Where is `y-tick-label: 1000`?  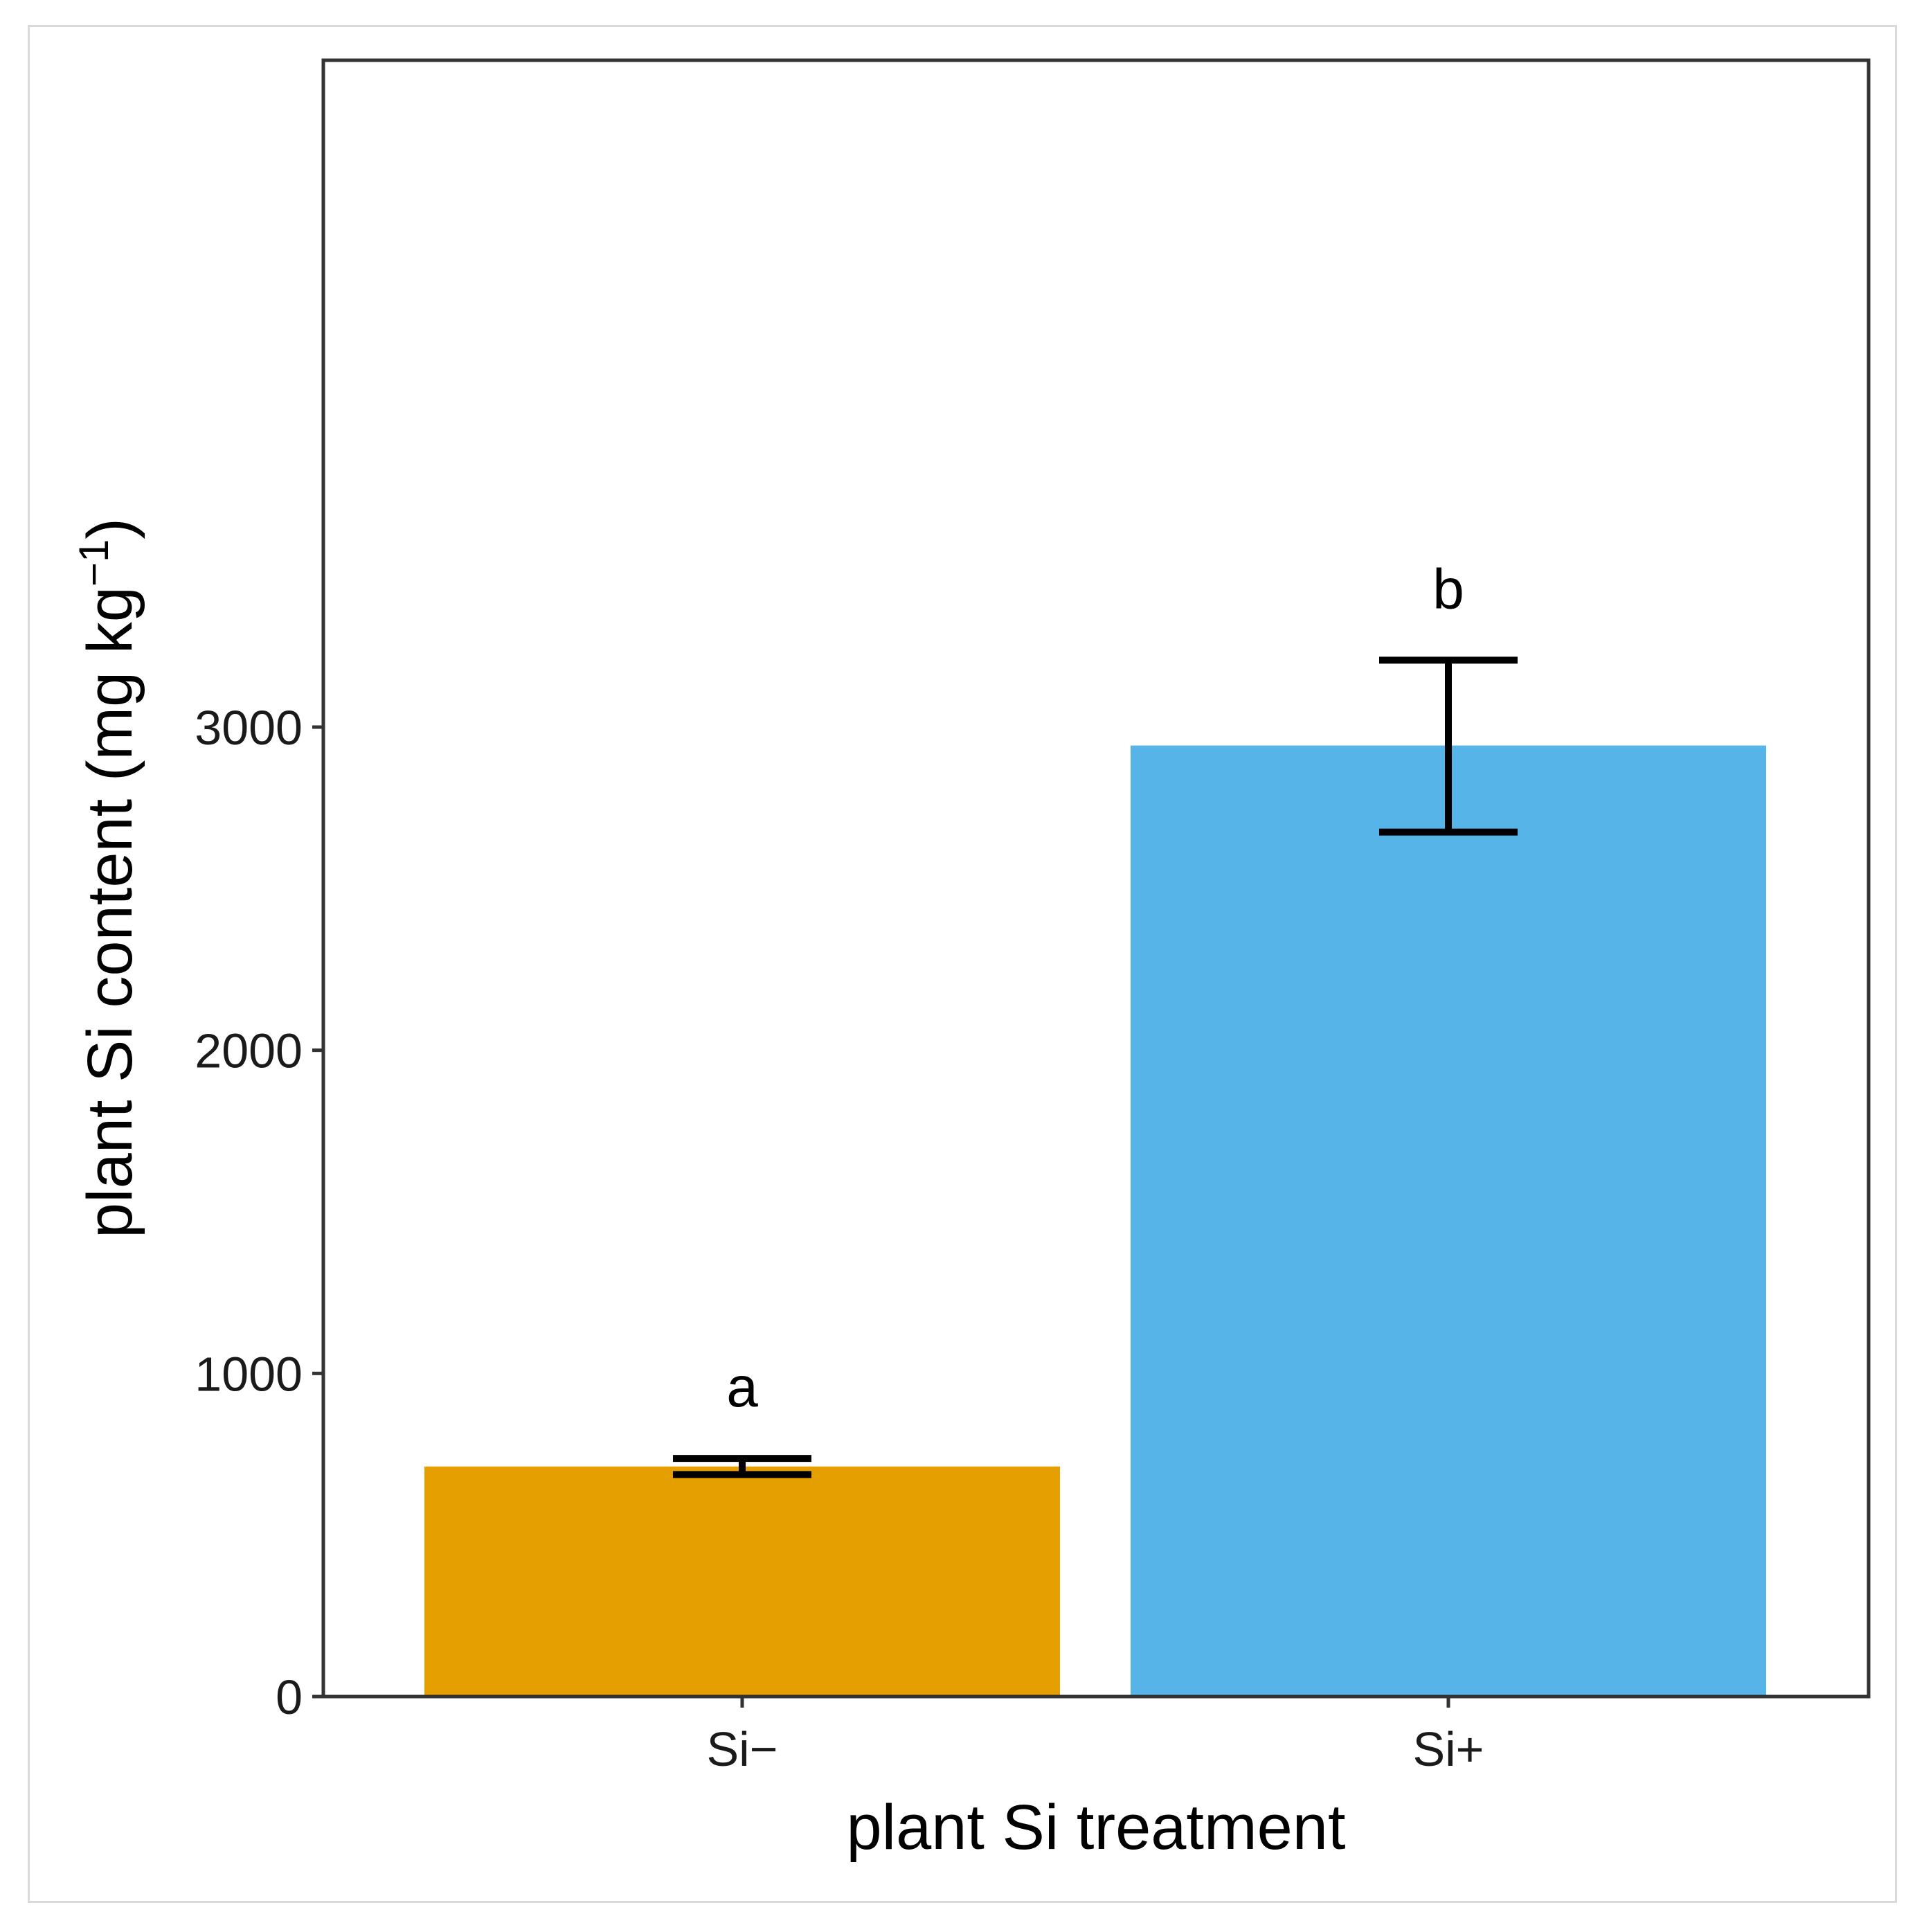
y-tick-label: 1000 is located at coordinates (249, 1374).